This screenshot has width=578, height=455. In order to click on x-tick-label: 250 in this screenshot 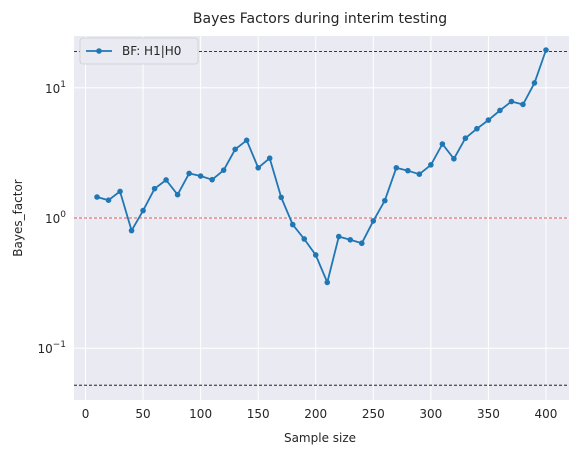, I will do `click(373, 414)`.